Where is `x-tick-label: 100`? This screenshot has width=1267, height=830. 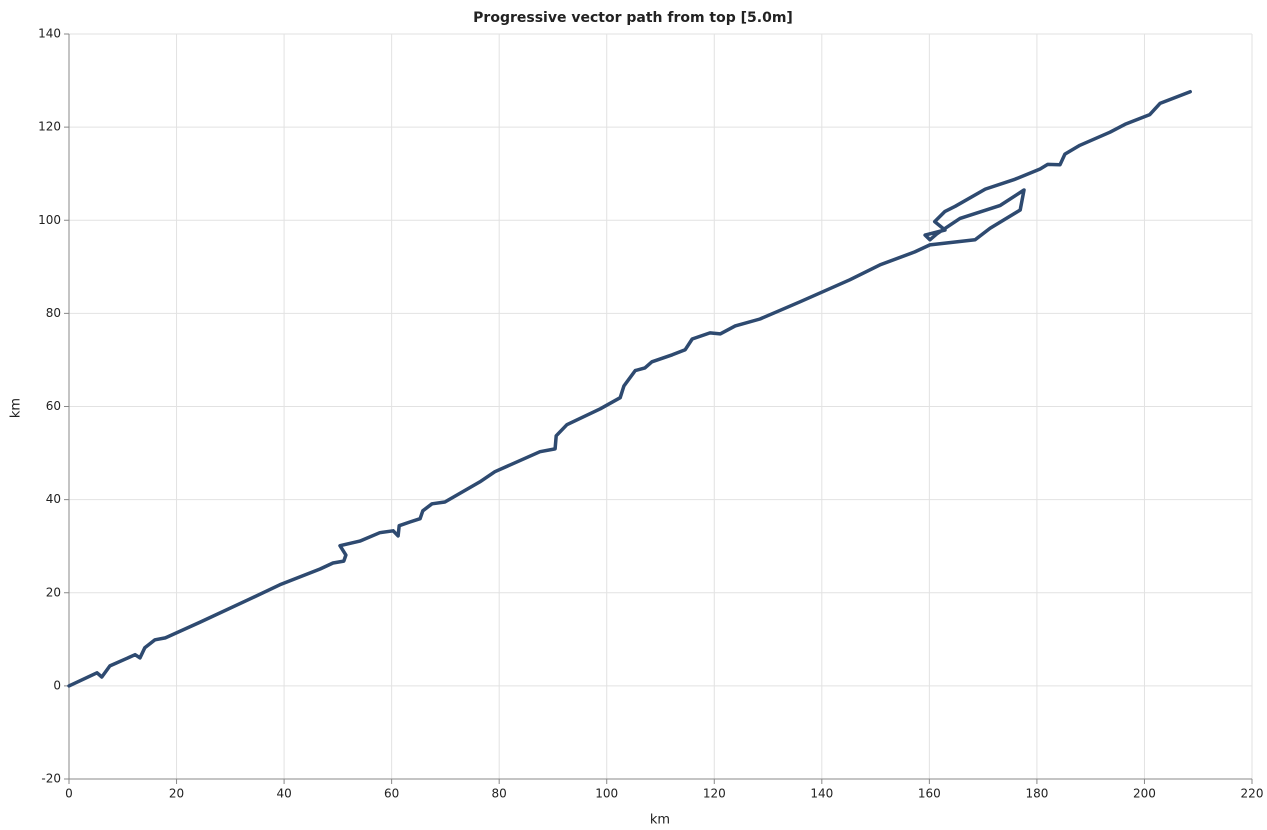 x-tick-label: 100 is located at coordinates (606, 794).